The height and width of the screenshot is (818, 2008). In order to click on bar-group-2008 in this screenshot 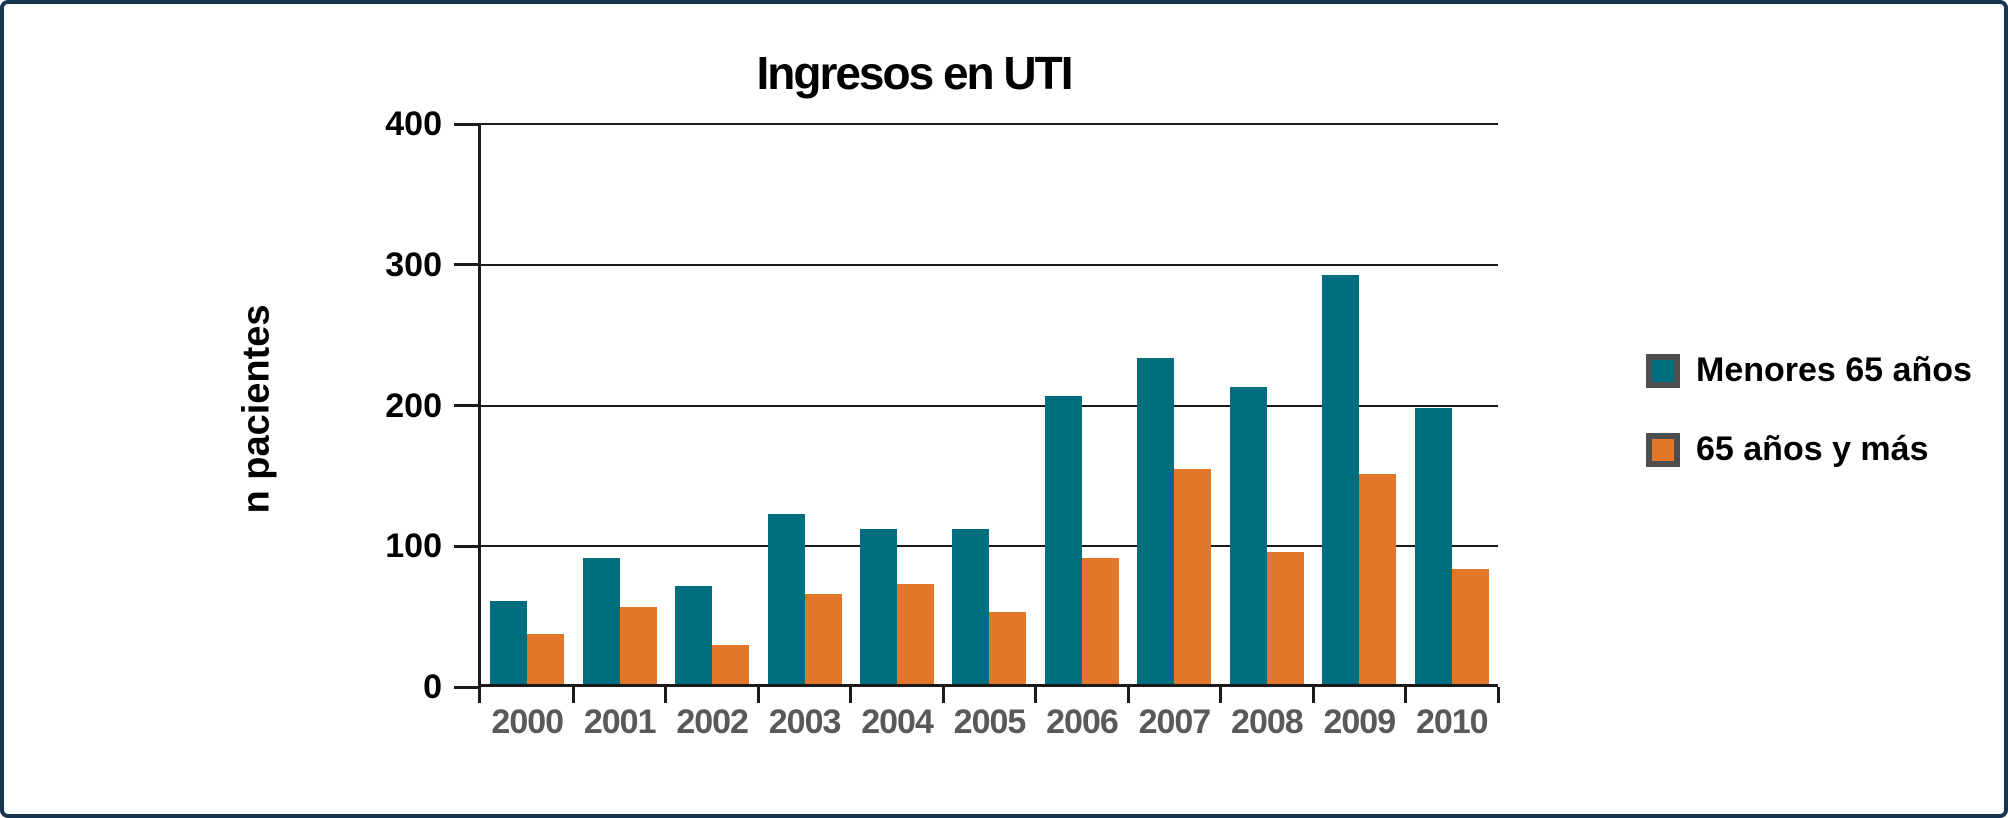, I will do `click(1267, 405)`.